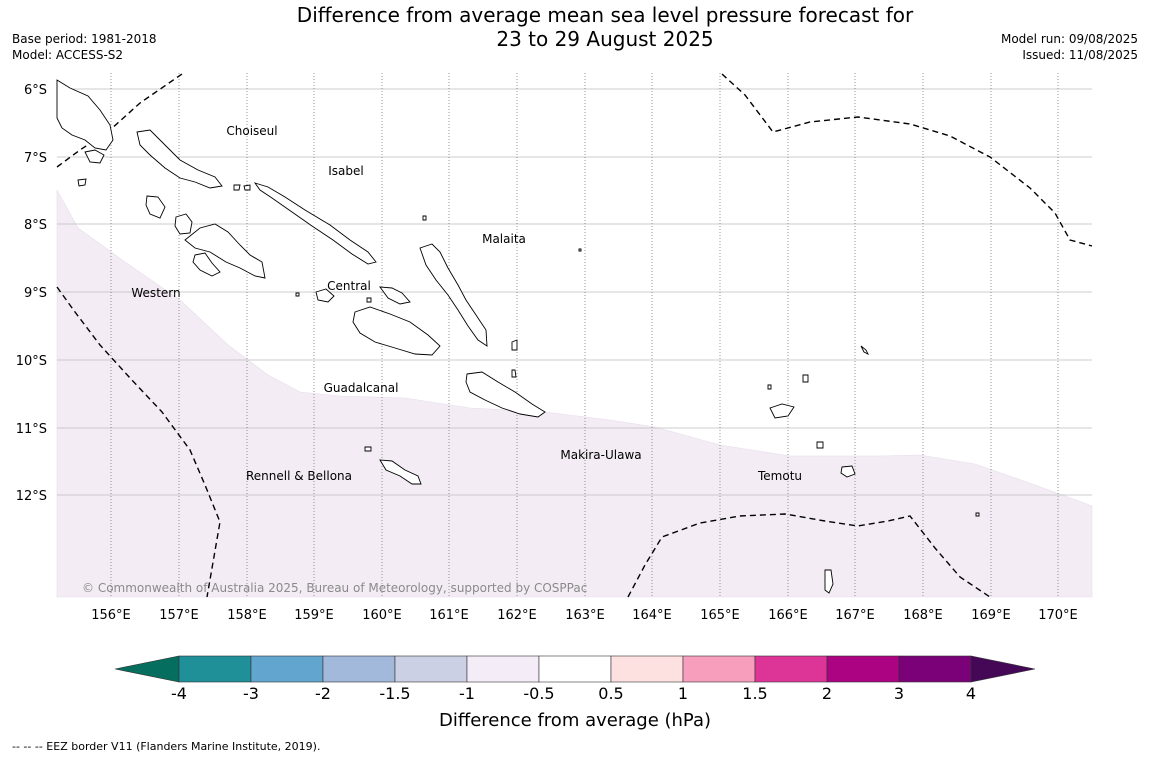 This screenshot has width=1150, height=758. Describe the element at coordinates (782, 411) in the screenshot. I see `island-santa-cruz` at that location.